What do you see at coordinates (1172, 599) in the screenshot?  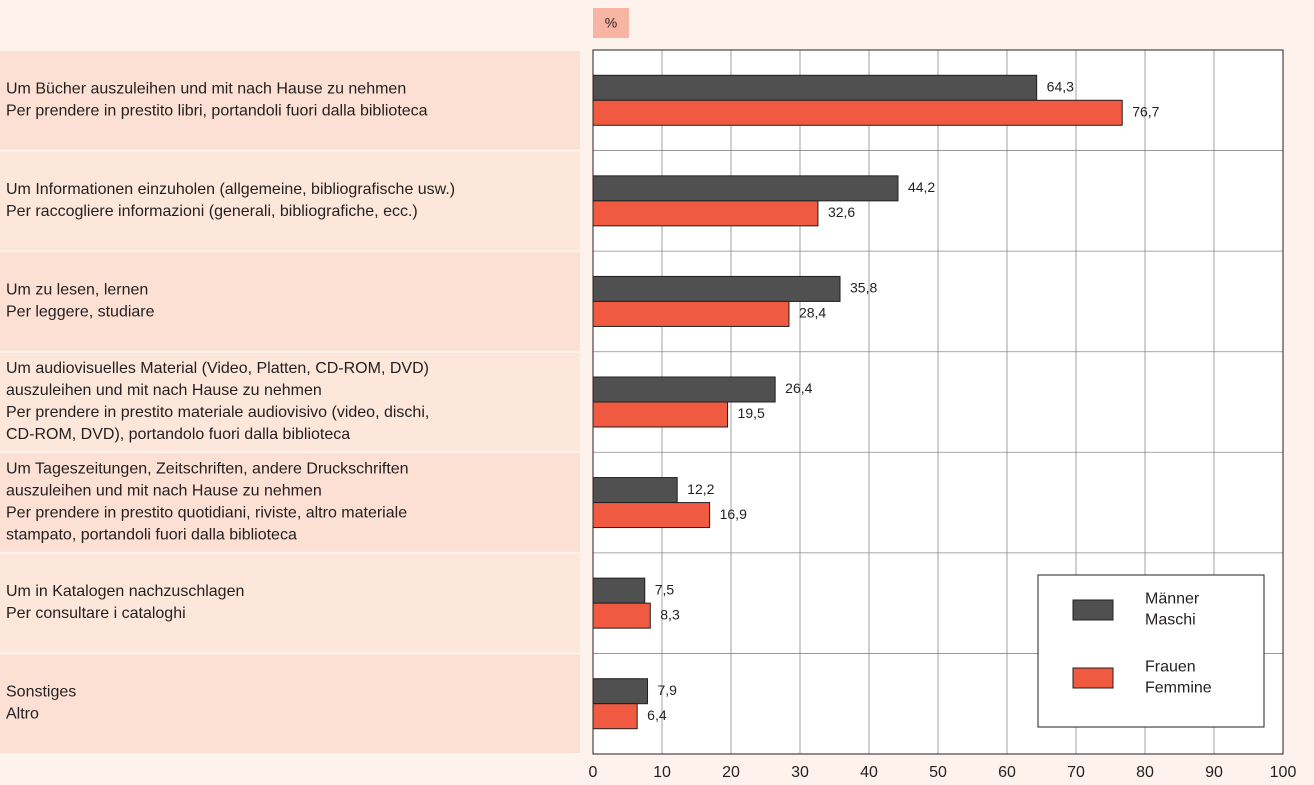 I see `legend-line: Männer` at bounding box center [1172, 599].